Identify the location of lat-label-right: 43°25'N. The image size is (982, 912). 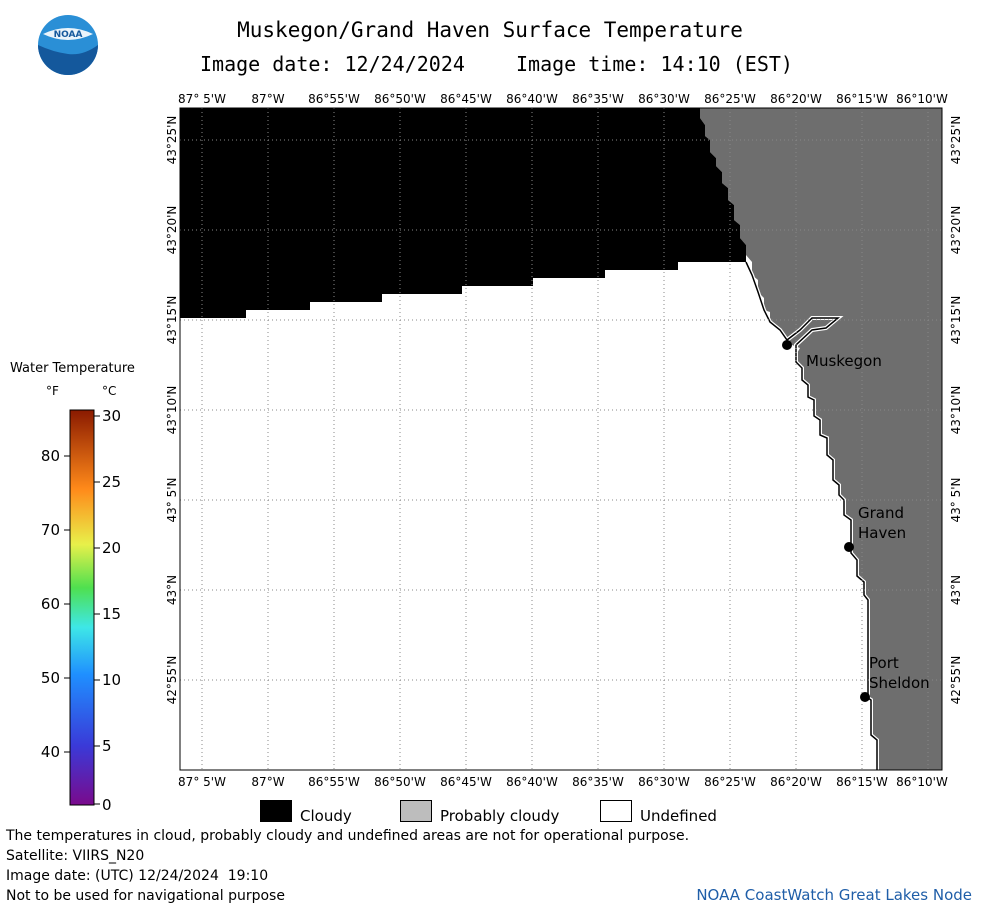
(956, 140).